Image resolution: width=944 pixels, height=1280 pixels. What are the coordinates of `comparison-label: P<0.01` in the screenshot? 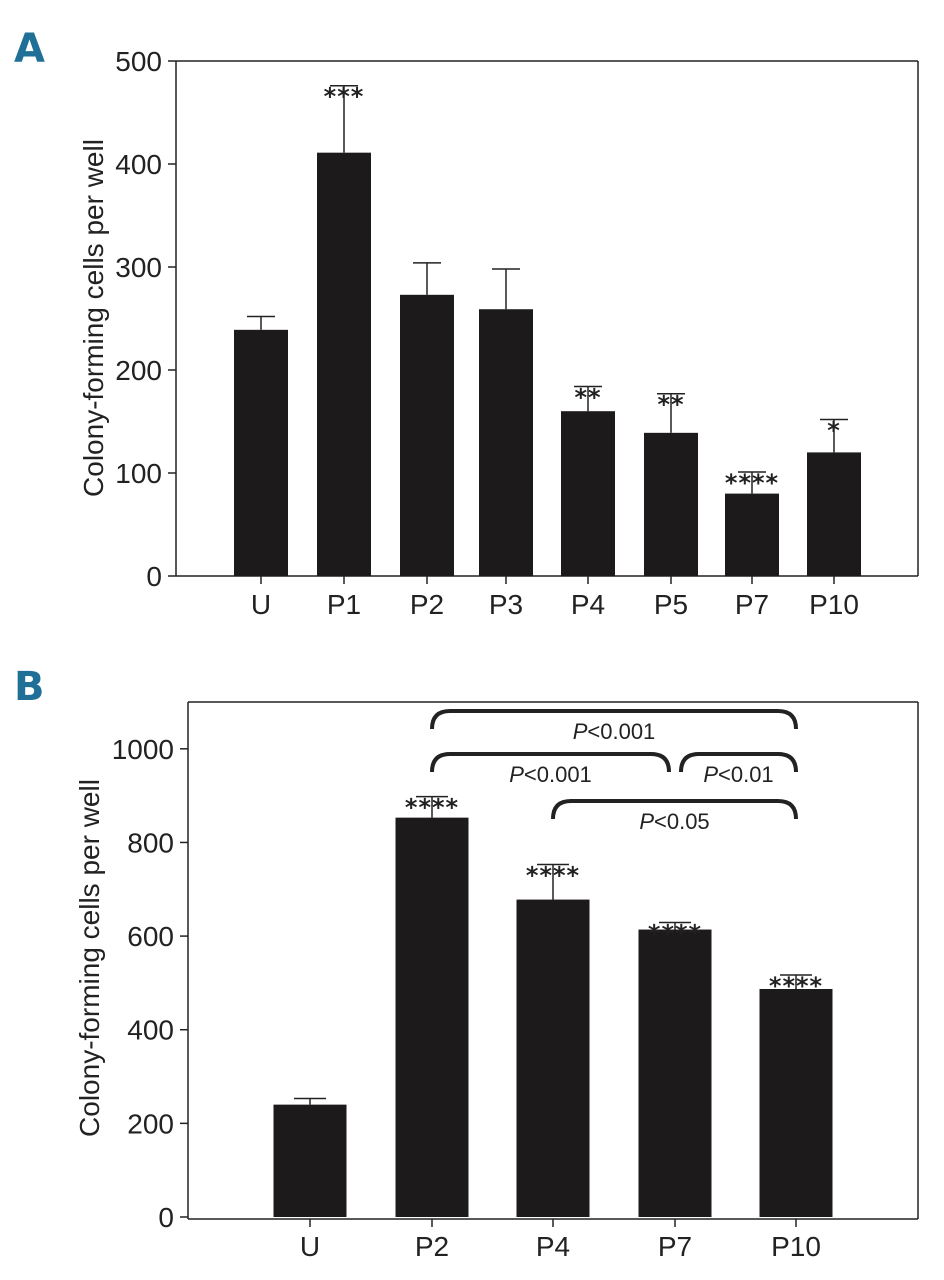 It's located at (738, 774).